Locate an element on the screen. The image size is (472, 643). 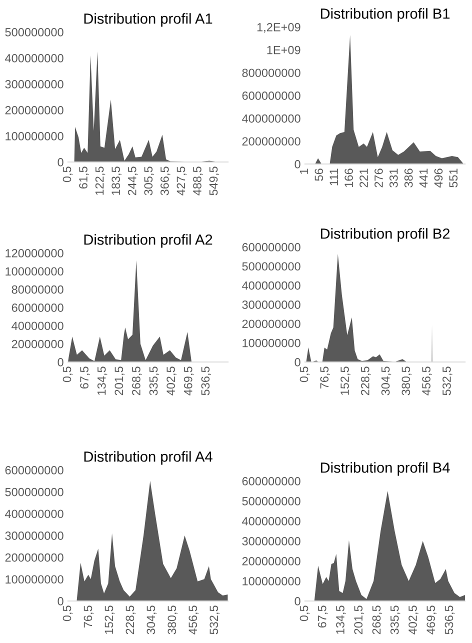
x-tick-label: 122,5 is located at coordinates (100, 180).